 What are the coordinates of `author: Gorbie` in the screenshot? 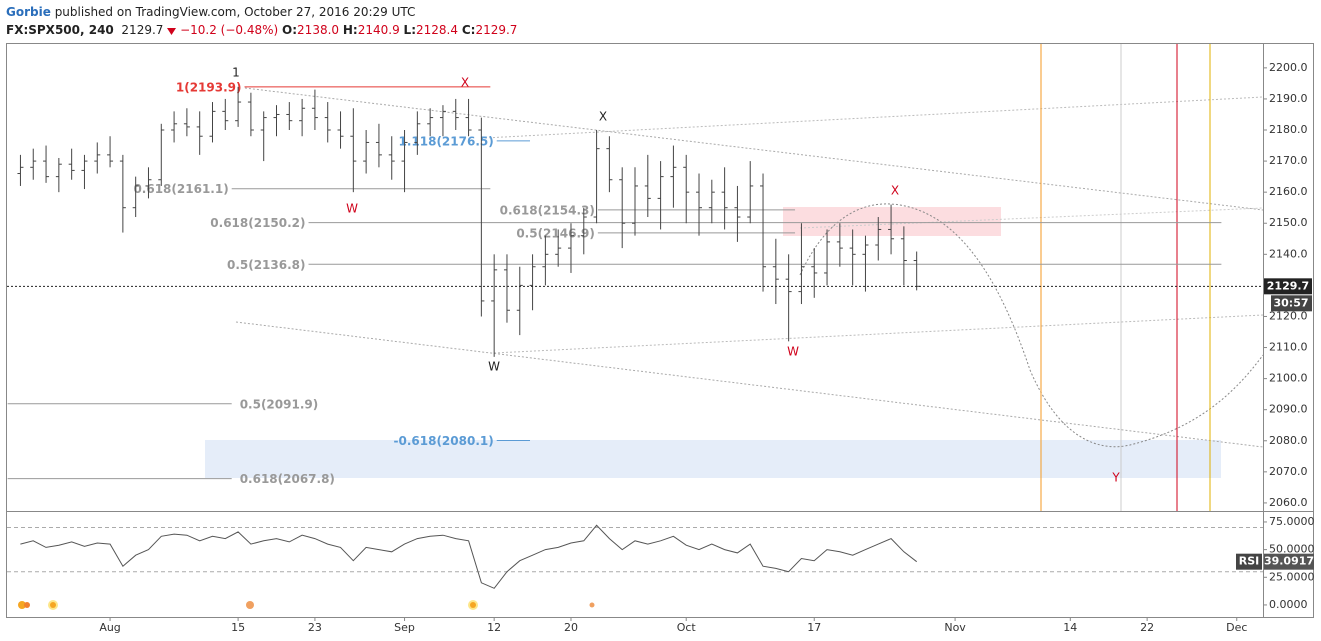 It's located at (28, 12).